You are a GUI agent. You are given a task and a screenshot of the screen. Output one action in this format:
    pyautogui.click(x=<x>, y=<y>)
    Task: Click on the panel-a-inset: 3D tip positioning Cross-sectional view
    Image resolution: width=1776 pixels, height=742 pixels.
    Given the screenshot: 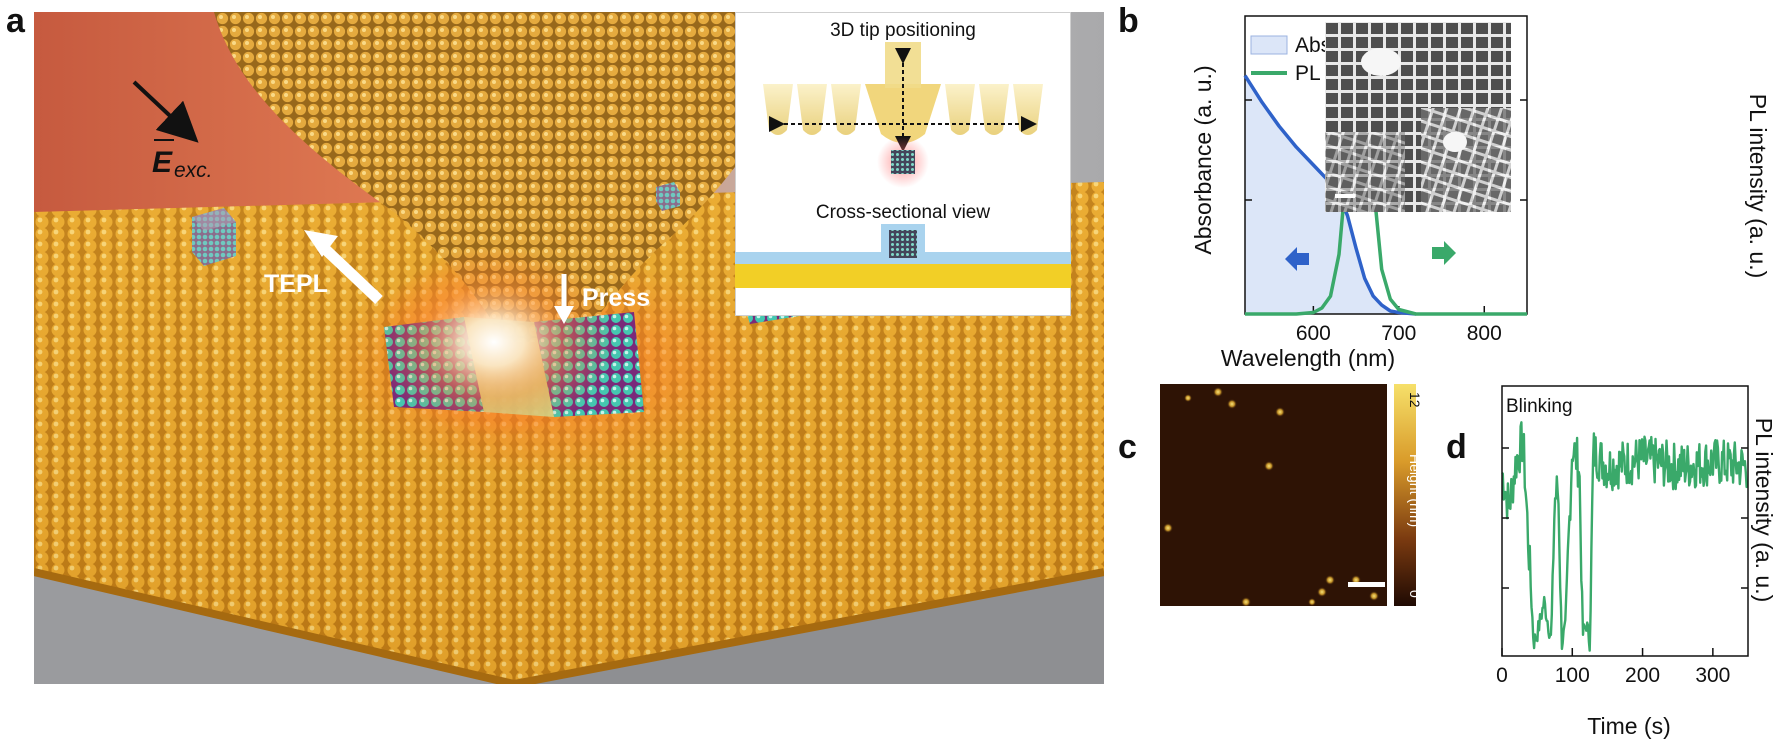 What is the action you would take?
    pyautogui.click(x=903, y=164)
    